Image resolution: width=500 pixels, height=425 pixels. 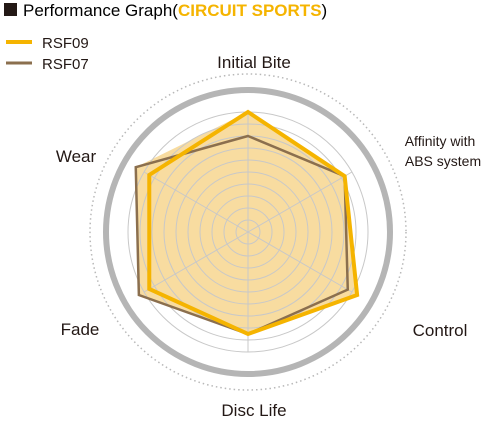 I want to click on axis-label-initial-bite: Initial Bite, so click(x=254, y=62).